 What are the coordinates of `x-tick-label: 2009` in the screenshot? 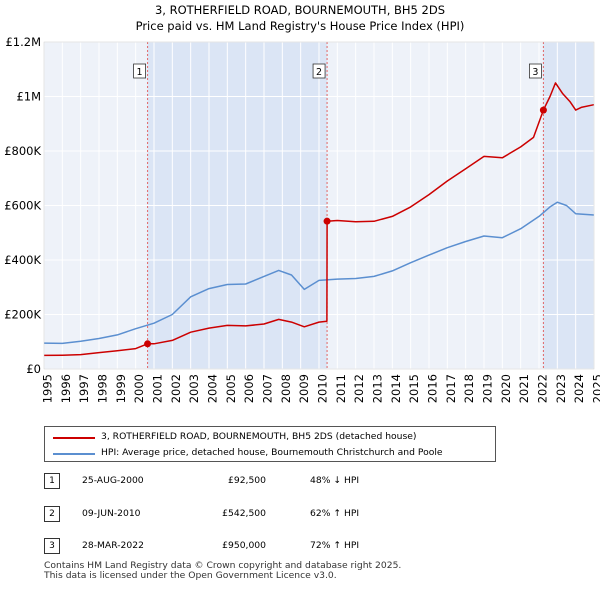 It's located at (304, 388).